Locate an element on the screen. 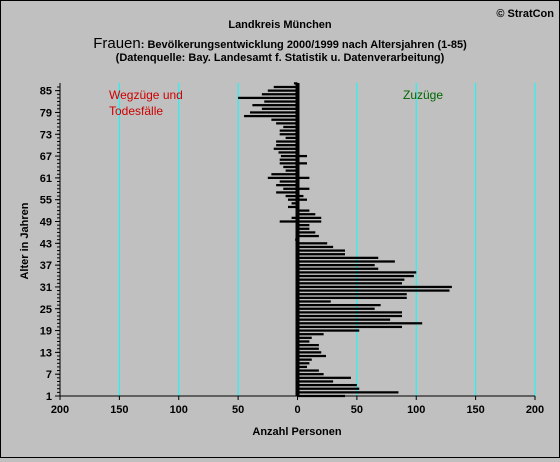 This screenshot has width=560, height=462. x-tick-label: 0 is located at coordinates (297, 410).